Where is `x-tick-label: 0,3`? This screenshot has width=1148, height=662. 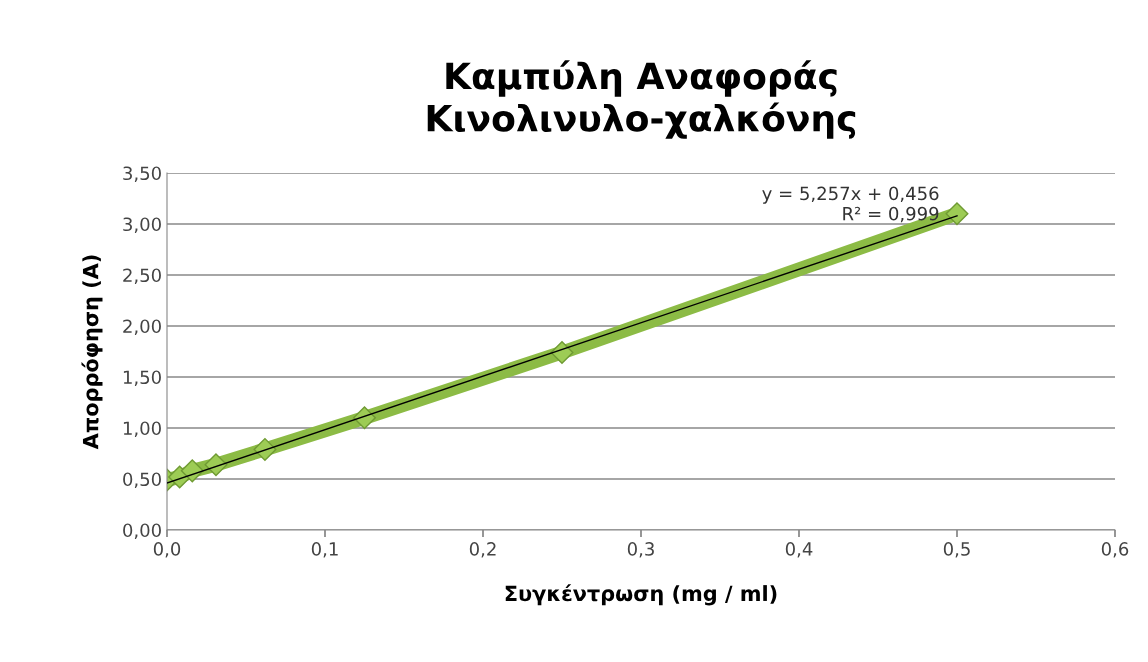 x-tick-label: 0,3 is located at coordinates (640, 550).